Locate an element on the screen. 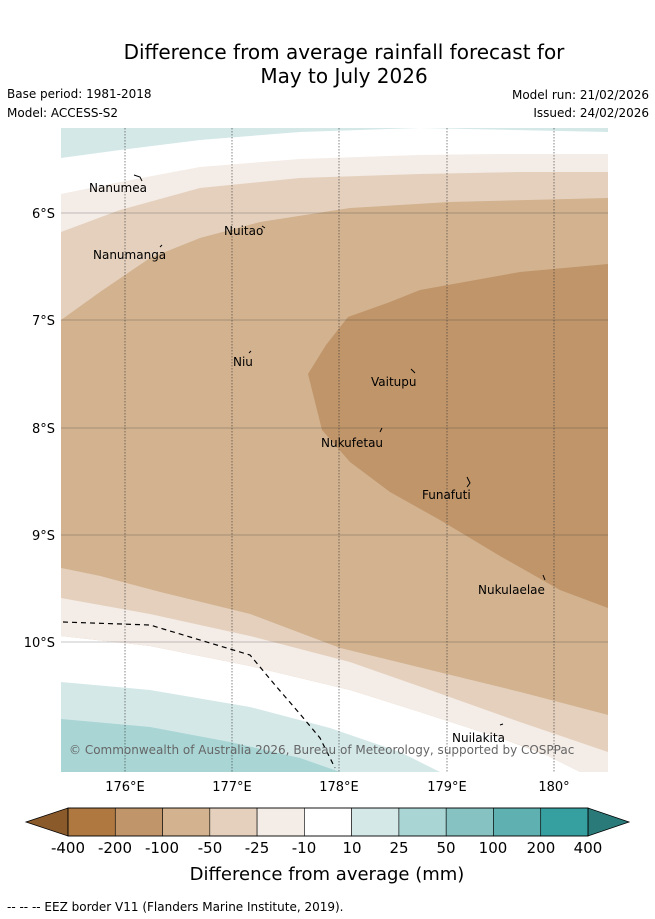 Image resolution: width=655 pixels, height=919 pixels. contour-plus50 is located at coordinates (200, 745).